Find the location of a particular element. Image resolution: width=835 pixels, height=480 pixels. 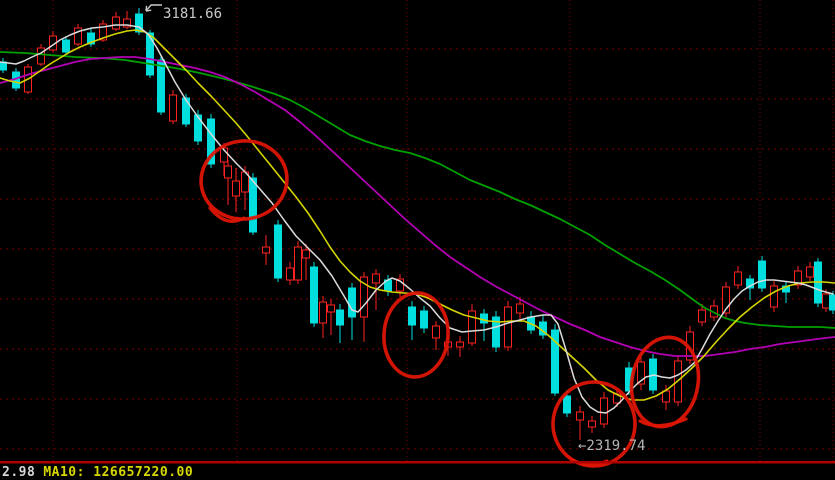

high-price-arrow-icon is located at coordinates (154, 8).